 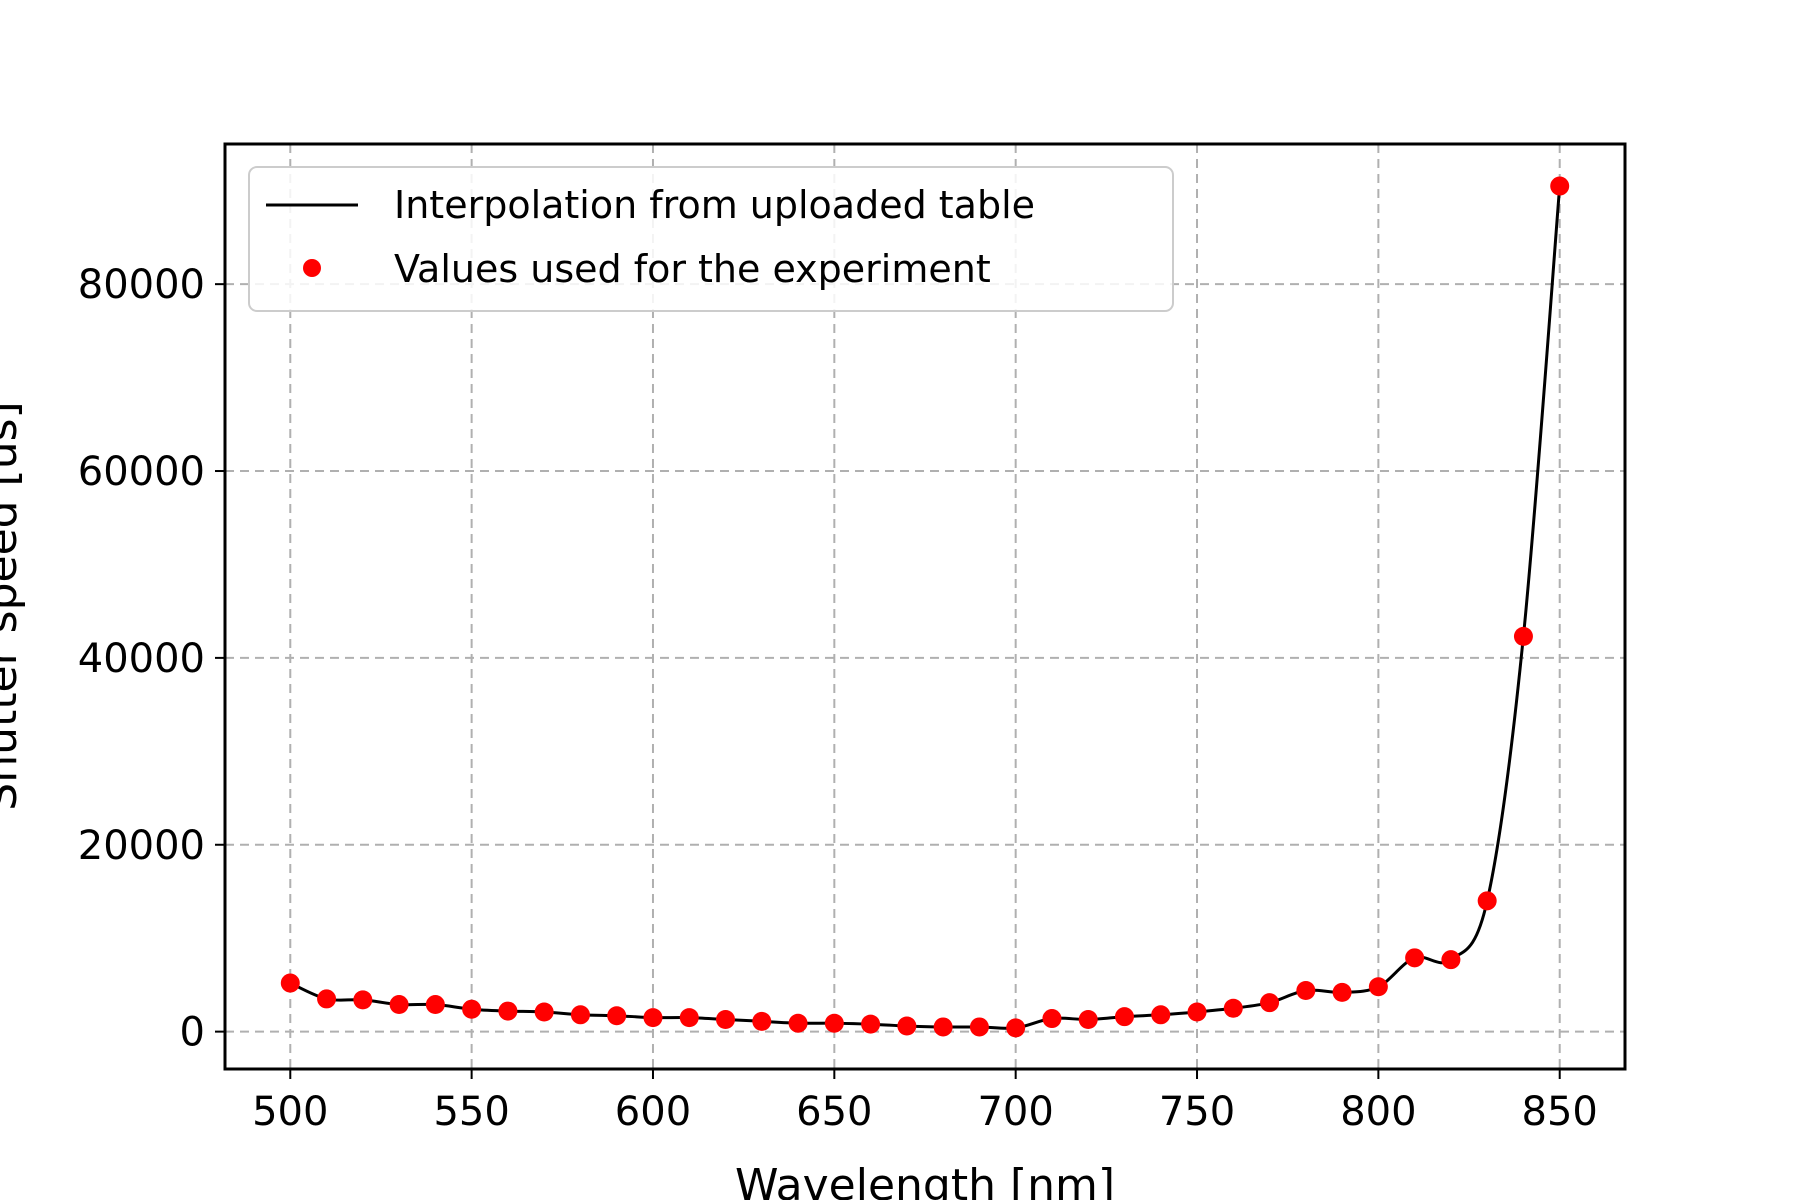 What do you see at coordinates (290, 1112) in the screenshot?
I see `x-tick-label: 500` at bounding box center [290, 1112].